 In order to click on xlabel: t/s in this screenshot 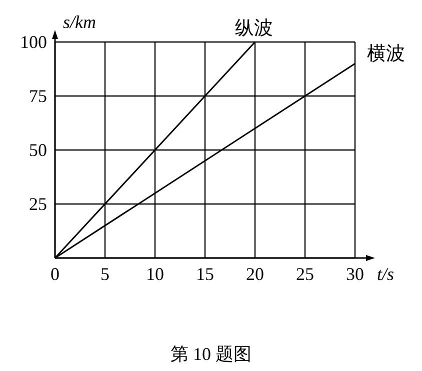, I will do `click(385, 274)`.